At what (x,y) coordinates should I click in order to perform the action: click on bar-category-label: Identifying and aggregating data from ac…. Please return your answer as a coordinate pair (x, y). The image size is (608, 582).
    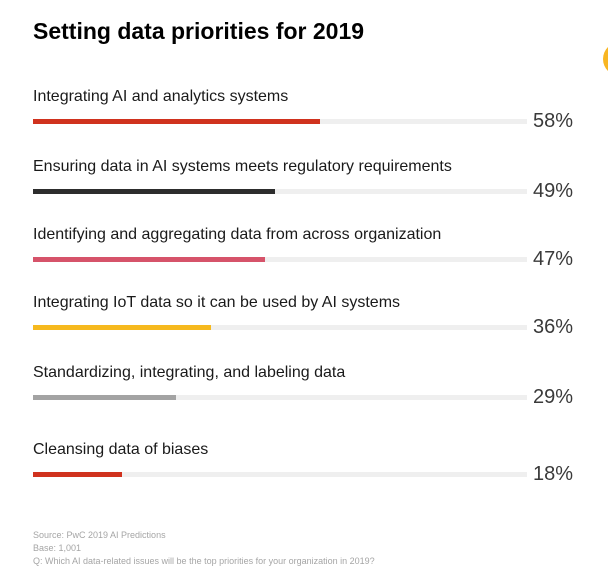
    Looking at the image, I should click on (237, 234).